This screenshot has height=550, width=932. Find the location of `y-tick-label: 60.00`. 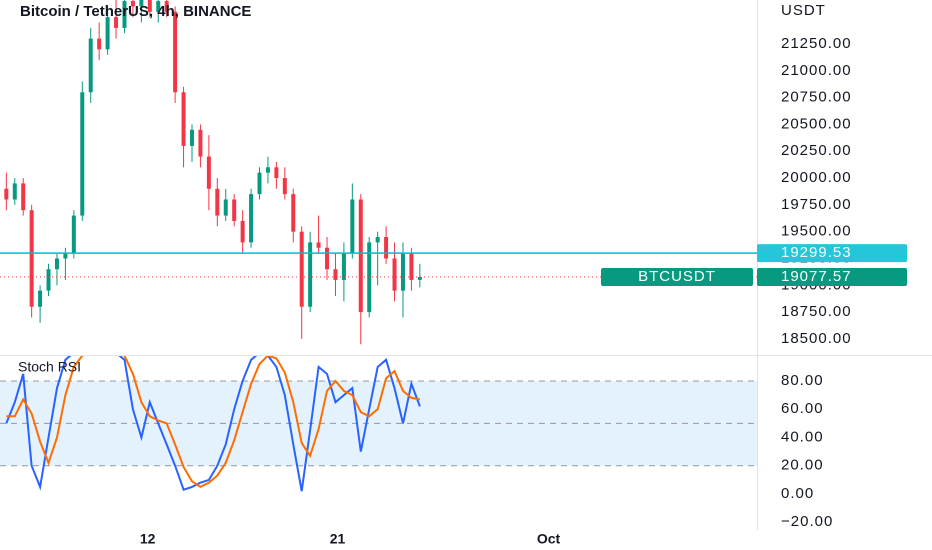

y-tick-label: 60.00 is located at coordinates (802, 408).